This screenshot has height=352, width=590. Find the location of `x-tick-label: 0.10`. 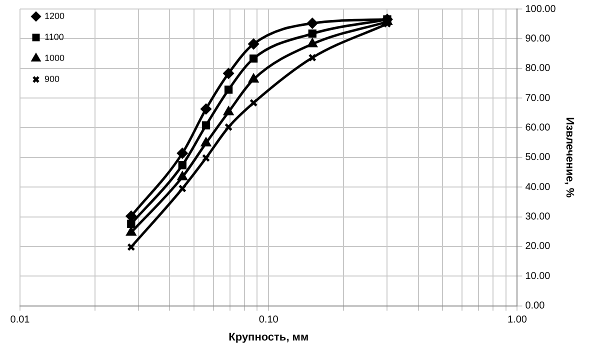

x-tick-label: 0.10 is located at coordinates (268, 320).